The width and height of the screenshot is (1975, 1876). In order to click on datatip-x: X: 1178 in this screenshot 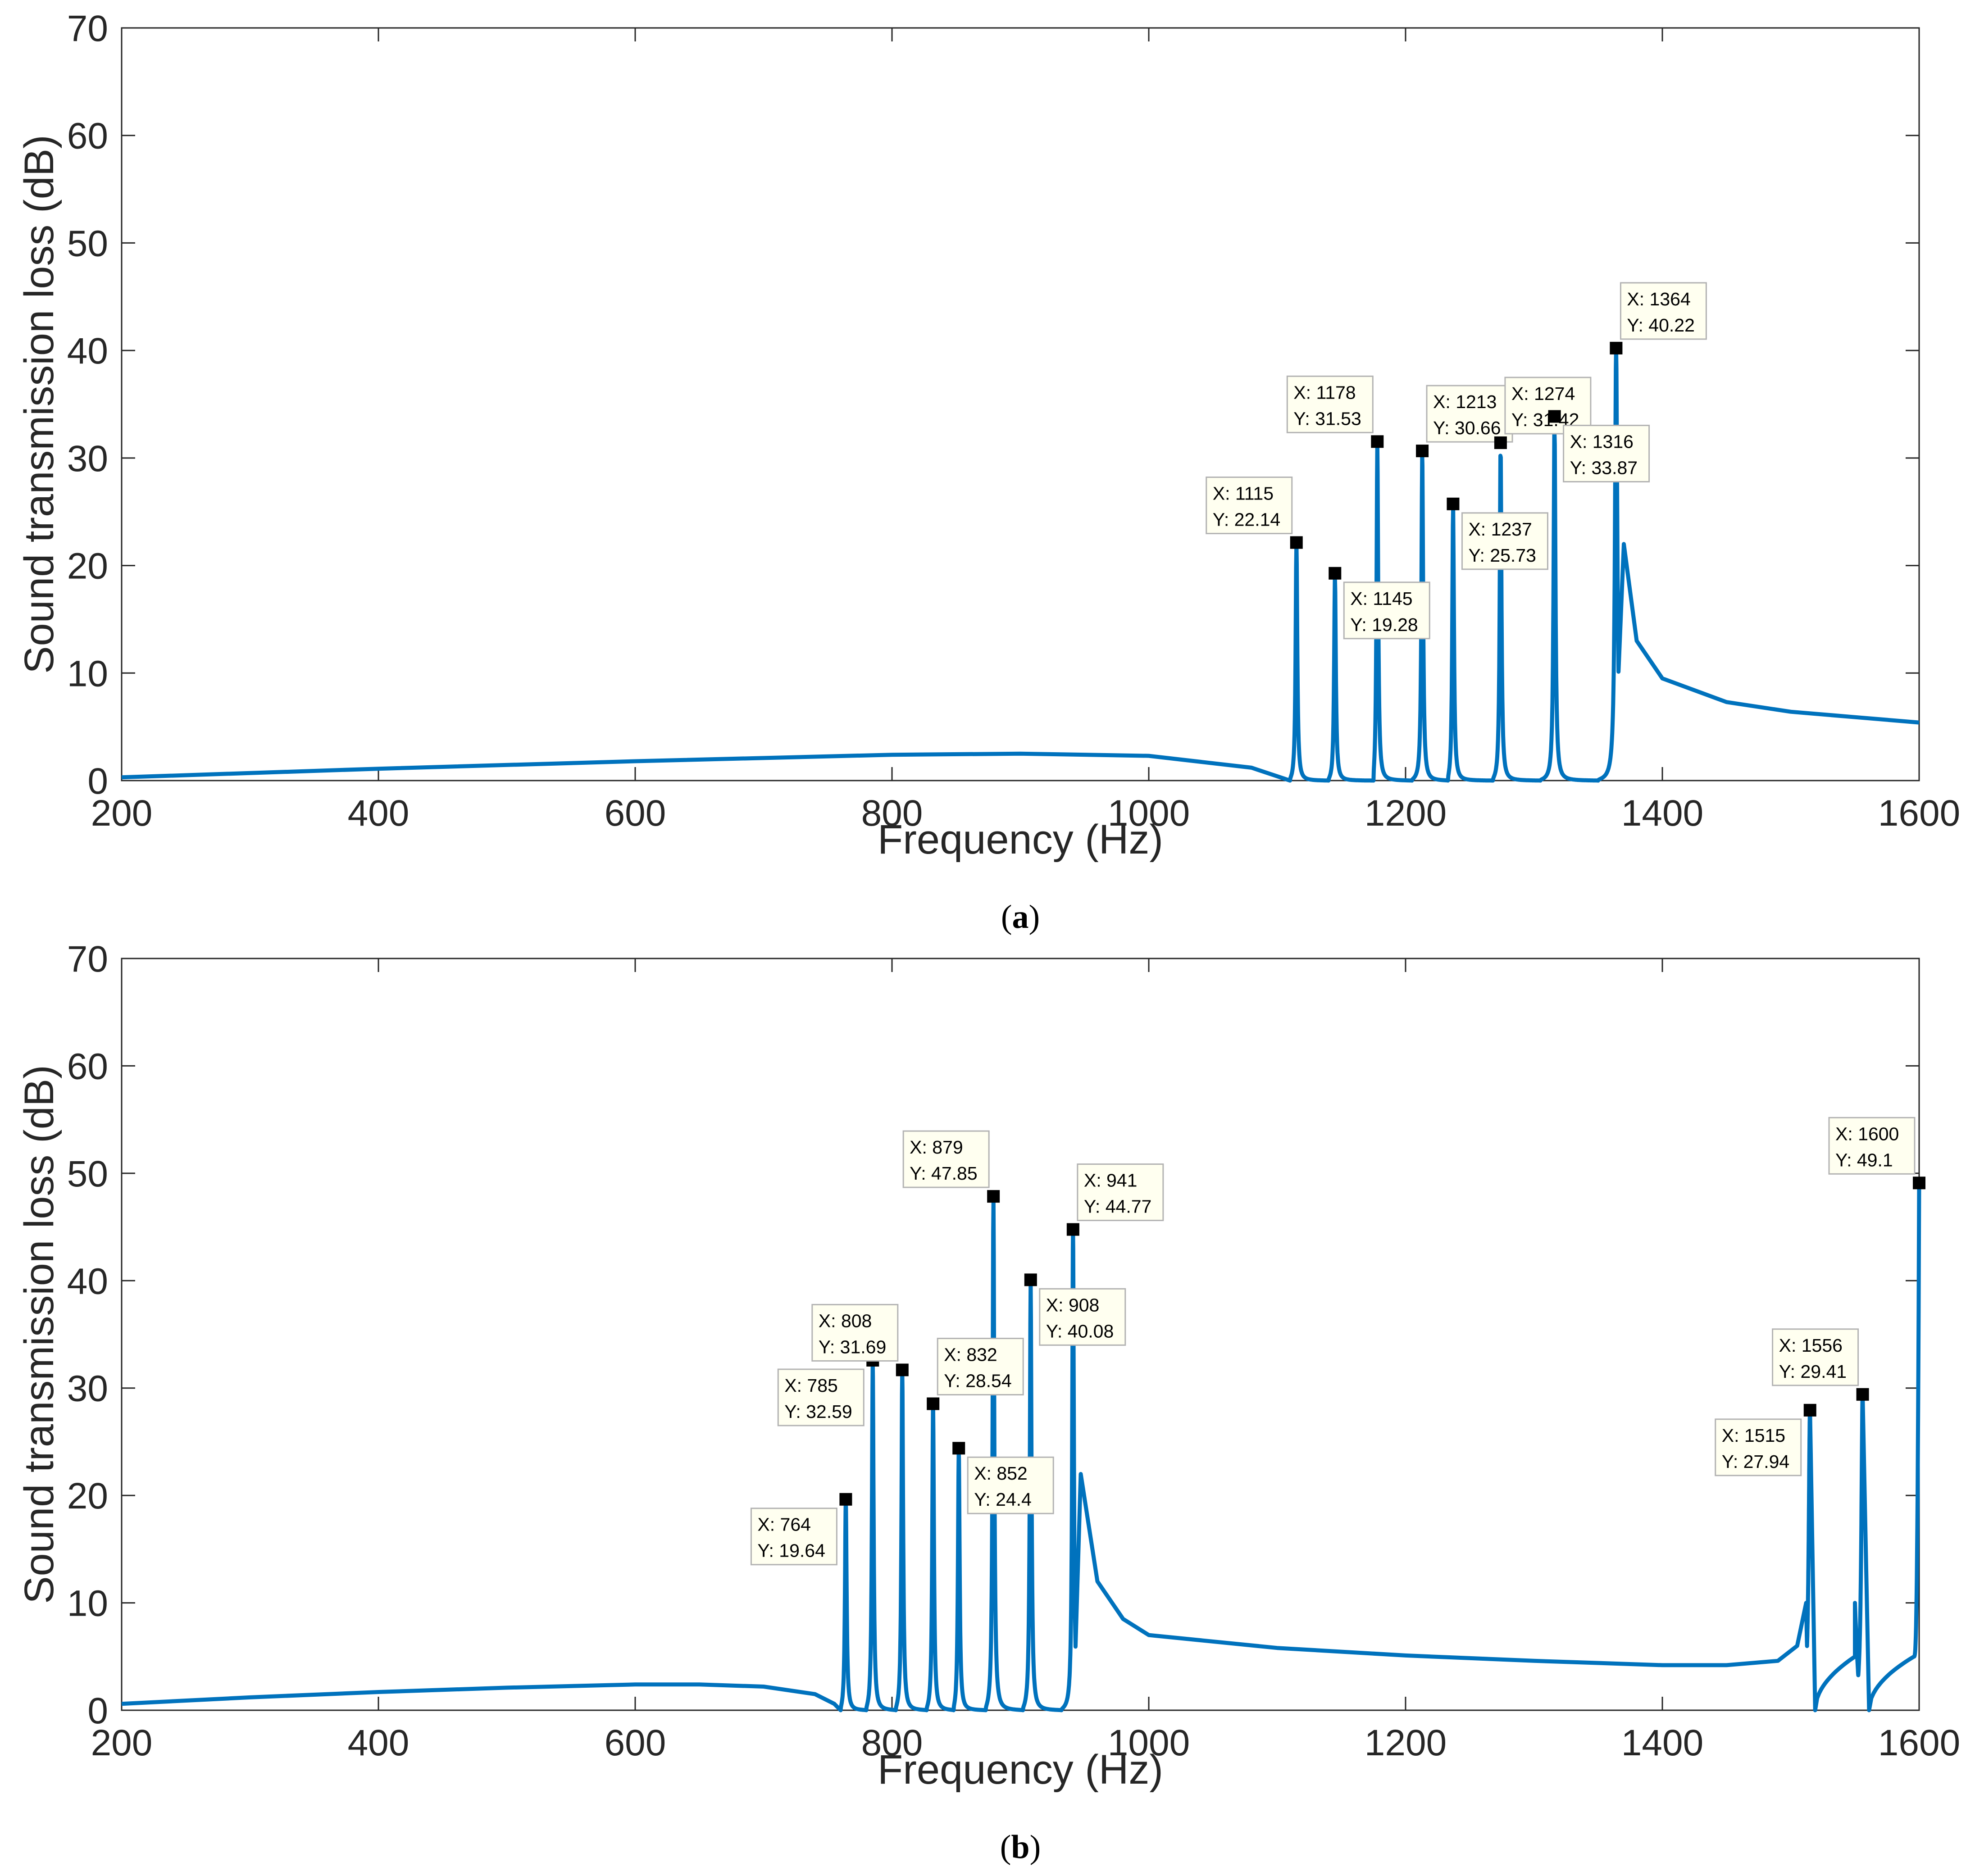, I will do `click(1324, 392)`.